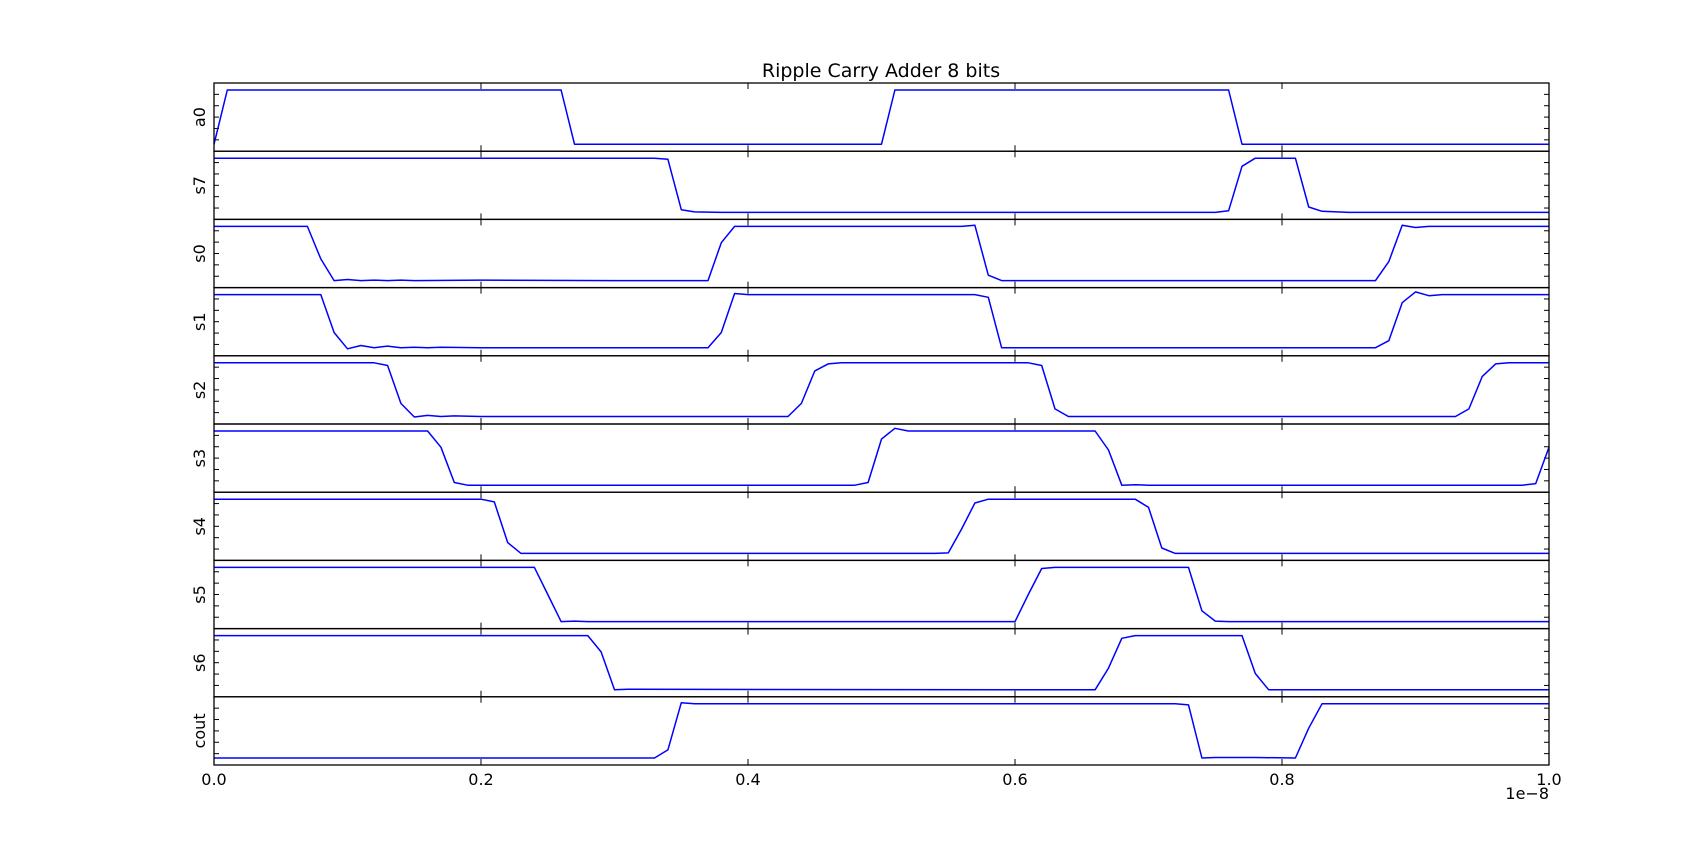  I want to click on series-line-s2, so click(881, 390).